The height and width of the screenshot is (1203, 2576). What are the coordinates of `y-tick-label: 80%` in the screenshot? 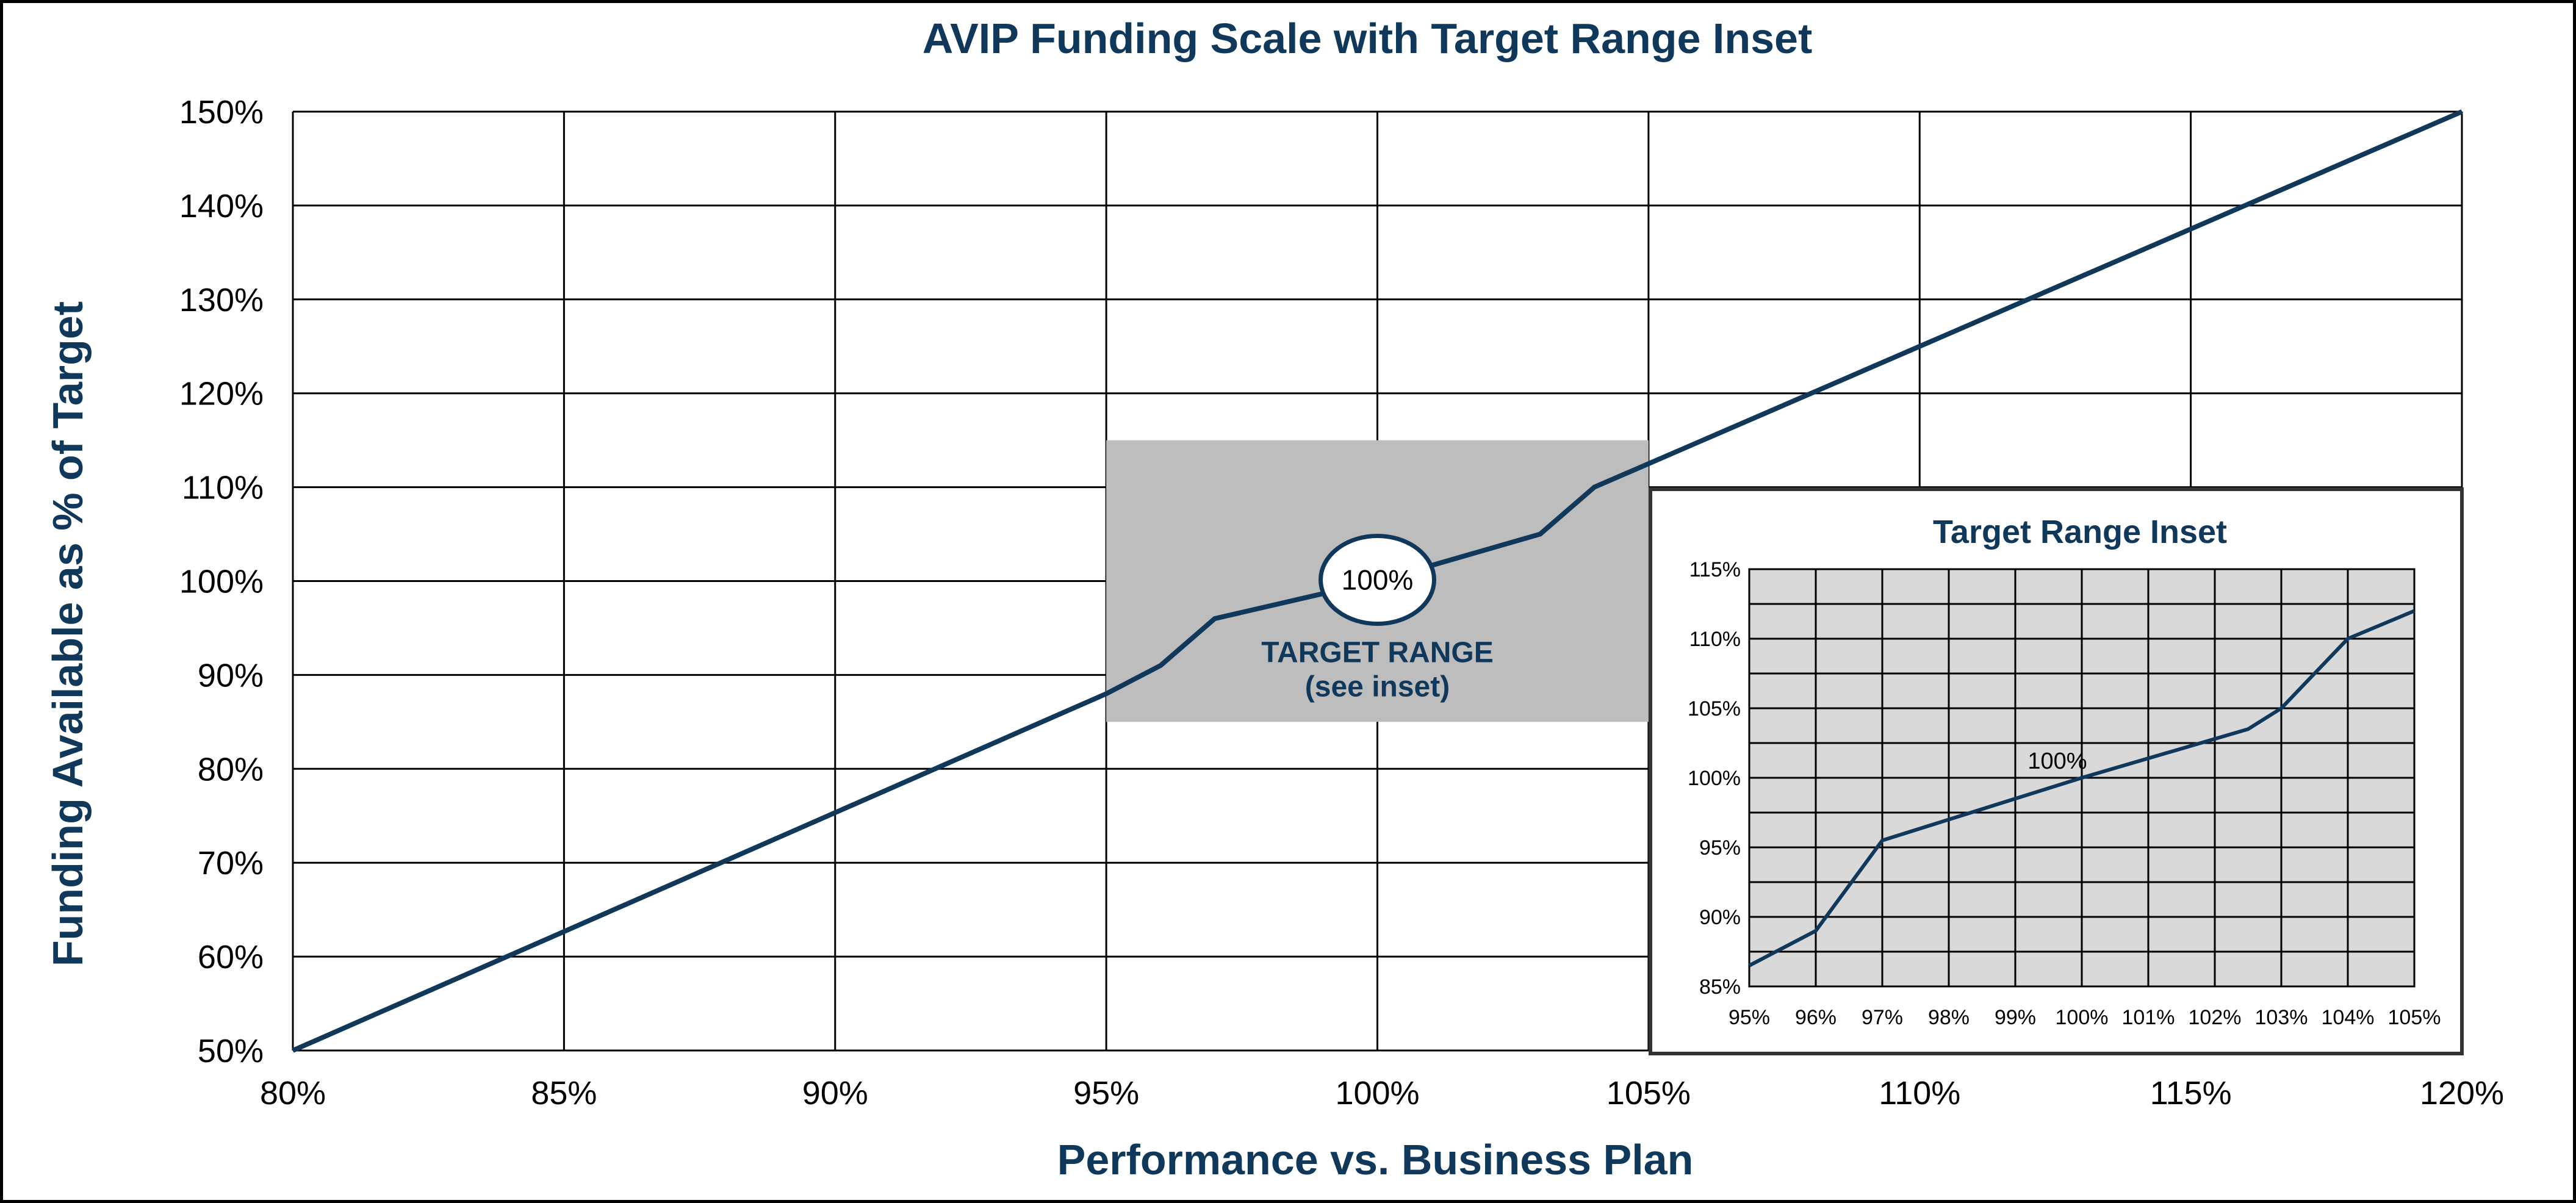 It's located at (231, 769).